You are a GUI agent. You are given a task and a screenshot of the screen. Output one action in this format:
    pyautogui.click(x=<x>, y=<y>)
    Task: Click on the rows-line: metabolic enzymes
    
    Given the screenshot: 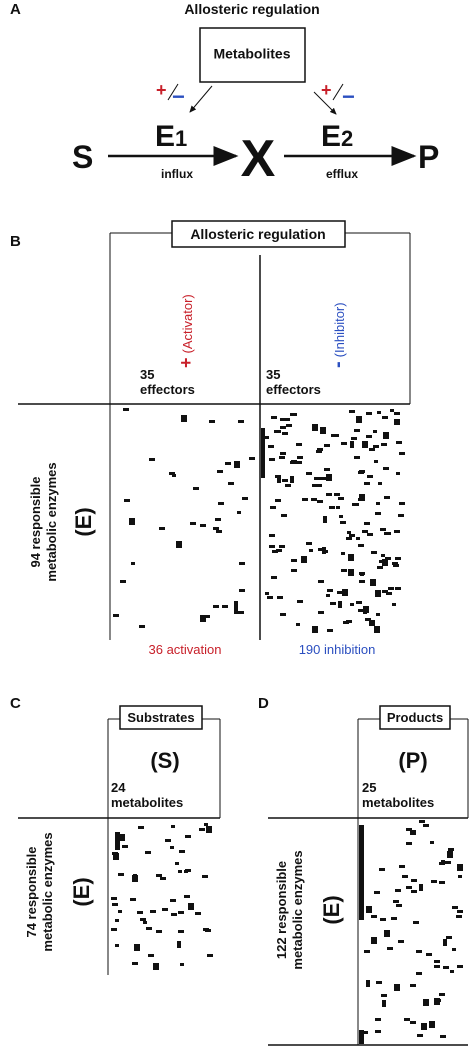 What is the action you would take?
    pyautogui.click(x=51, y=521)
    